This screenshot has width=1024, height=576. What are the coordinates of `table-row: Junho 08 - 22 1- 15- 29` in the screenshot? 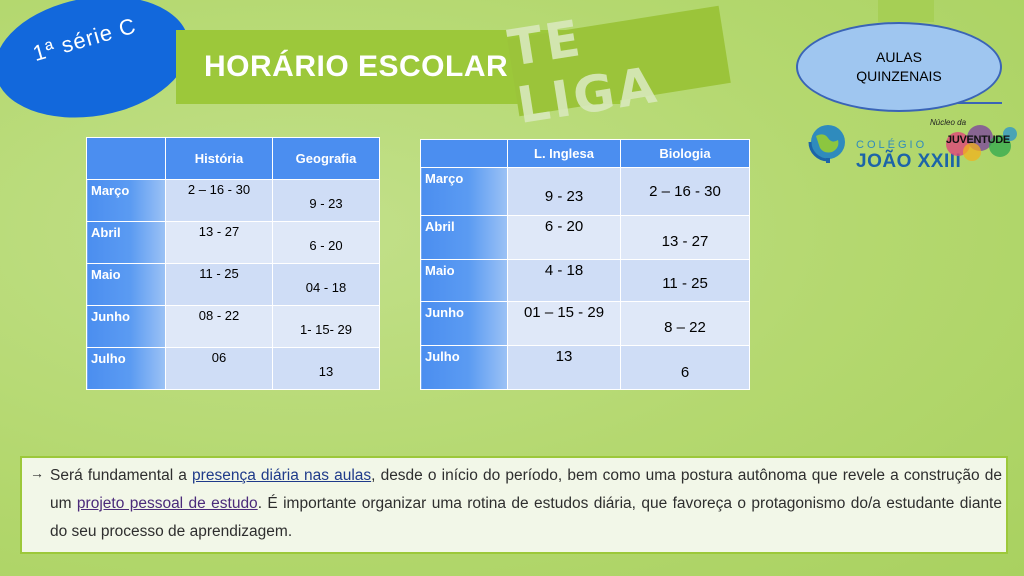 It's located at (233, 326).